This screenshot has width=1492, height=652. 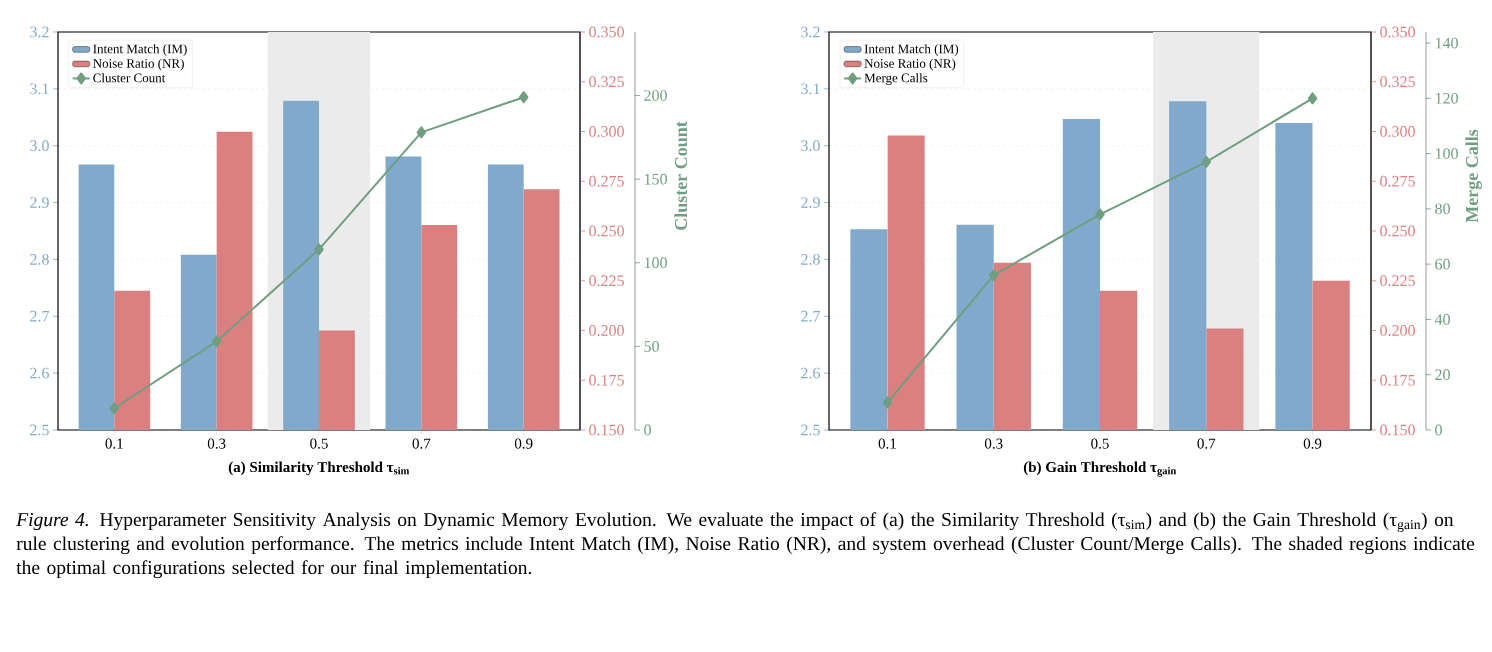 I want to click on x-axis-title: (a) Similarity Threshold τ$_{sim}$, so click(x=319, y=468).